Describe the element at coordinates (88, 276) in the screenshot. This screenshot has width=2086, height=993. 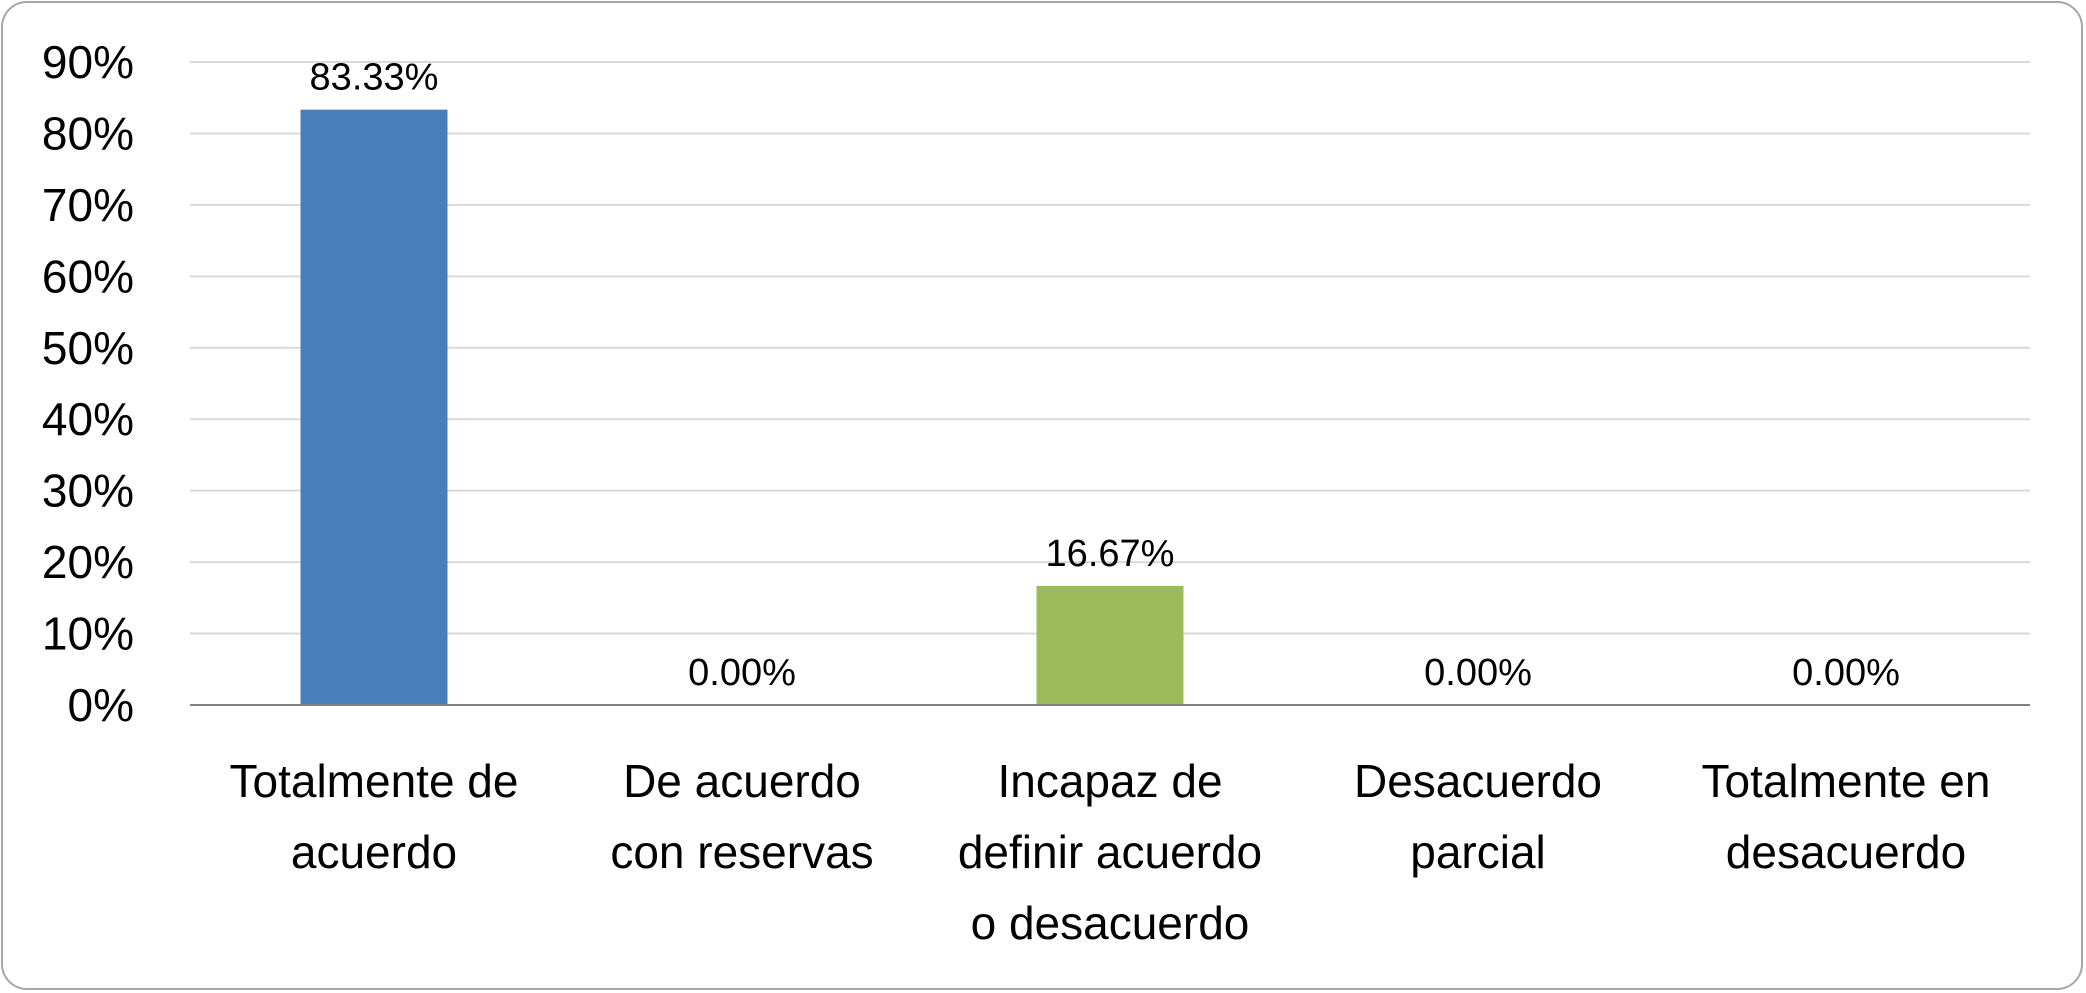
I see `y-tick-label: 60%` at that location.